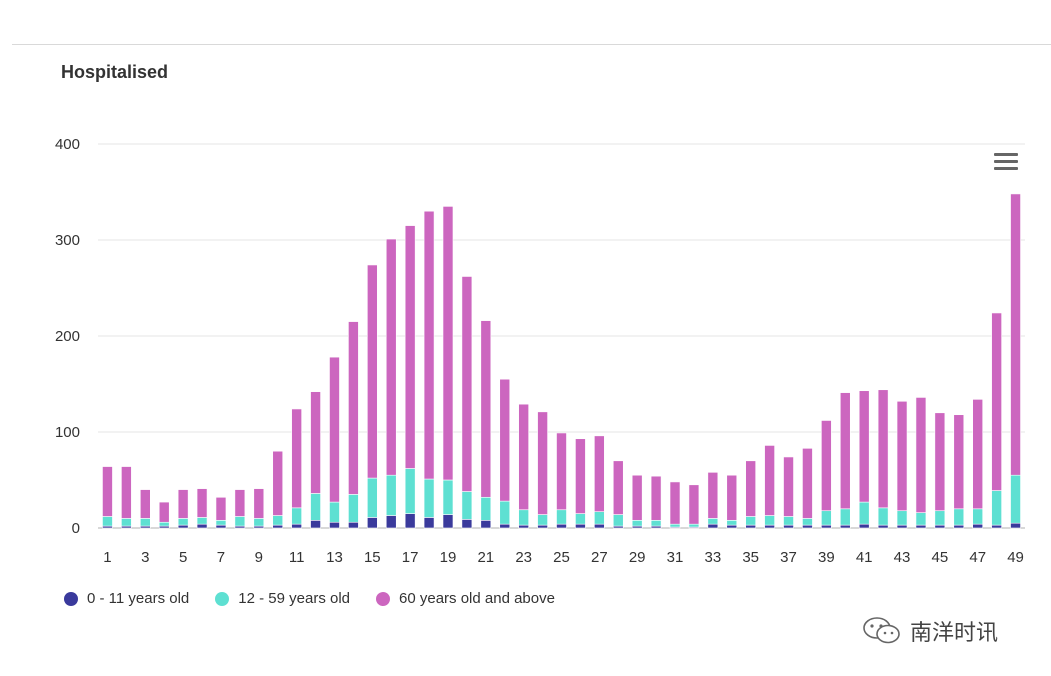 The width and height of the screenshot is (1051, 676). What do you see at coordinates (67, 432) in the screenshot?
I see `y-tick-label: 100` at bounding box center [67, 432].